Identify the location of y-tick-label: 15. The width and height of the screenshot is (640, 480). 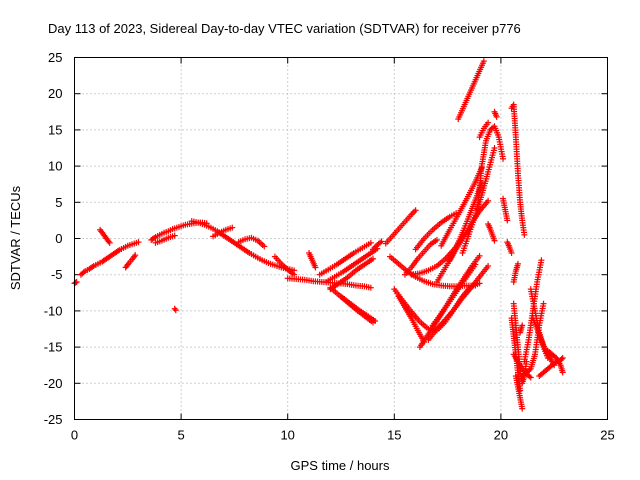
(55, 129).